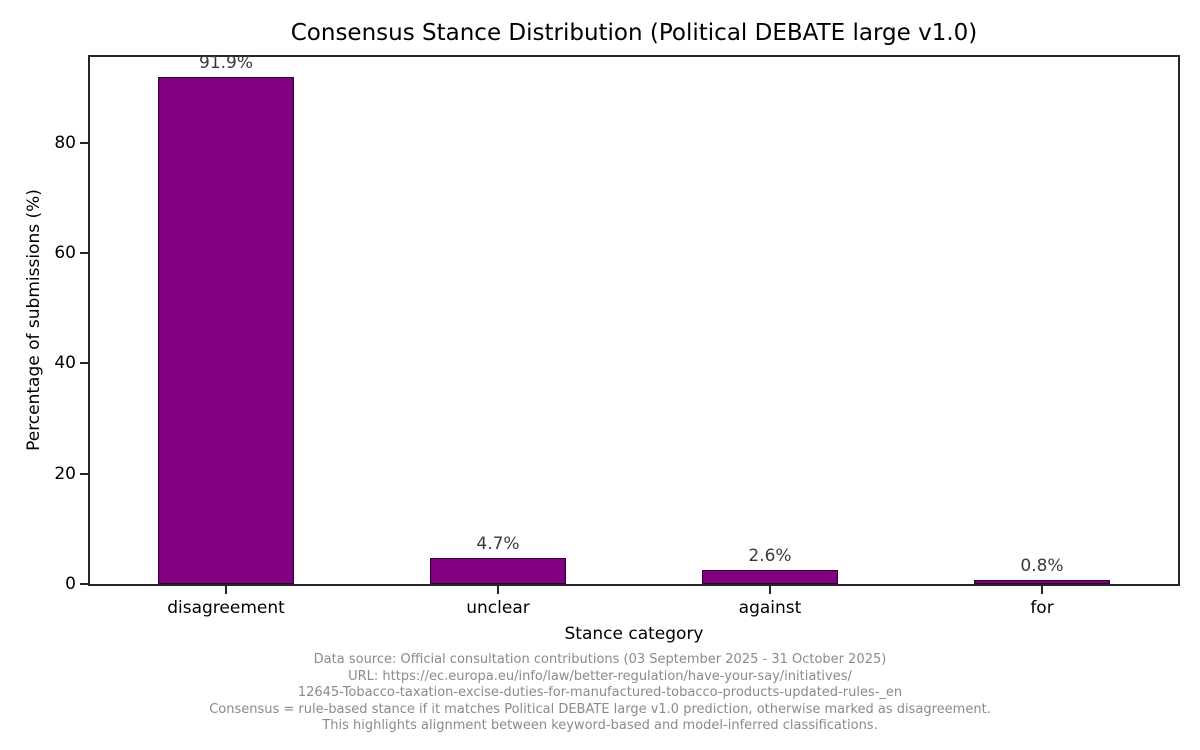  Describe the element at coordinates (1042, 581) in the screenshot. I see `bar-for` at that location.